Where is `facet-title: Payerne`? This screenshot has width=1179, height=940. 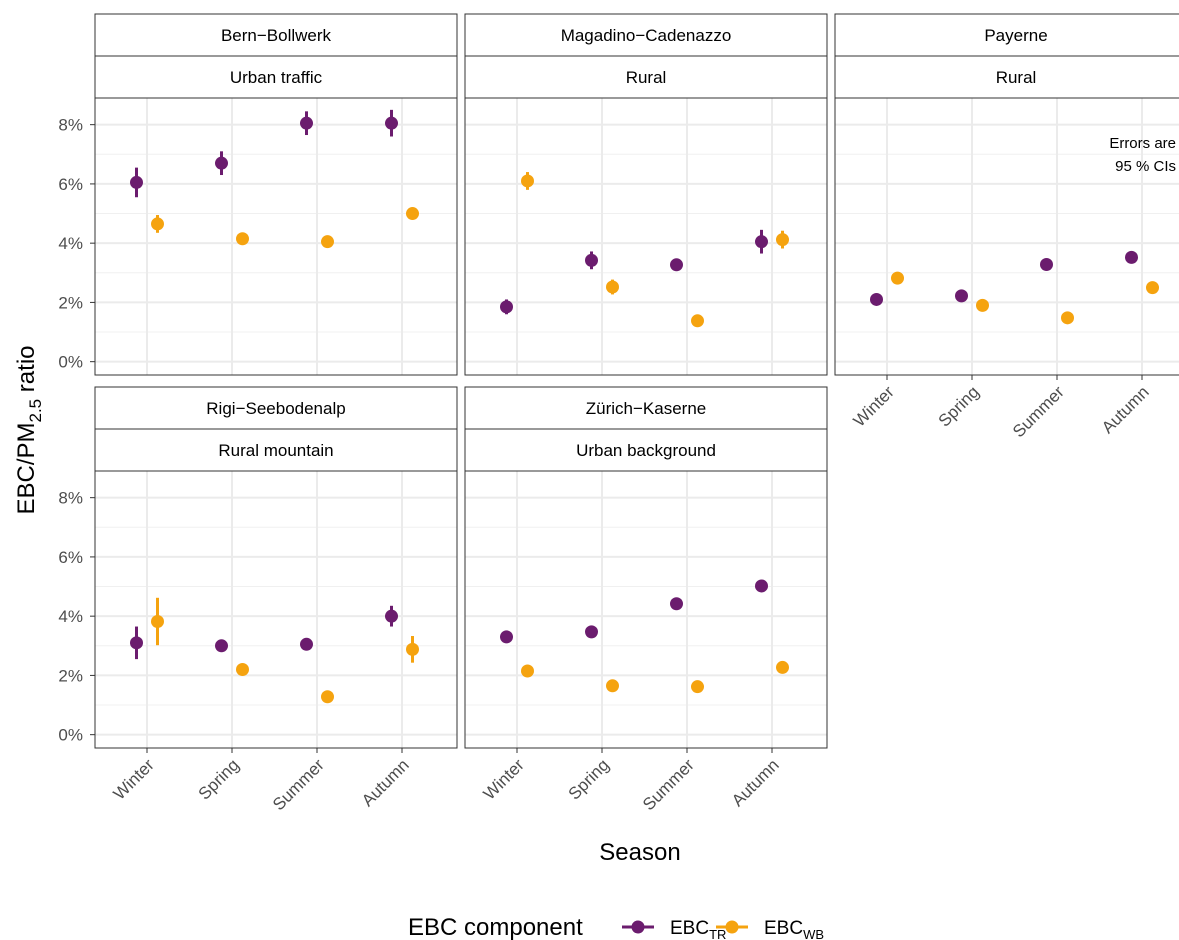 facet-title: Payerne is located at coordinates (1015, 35).